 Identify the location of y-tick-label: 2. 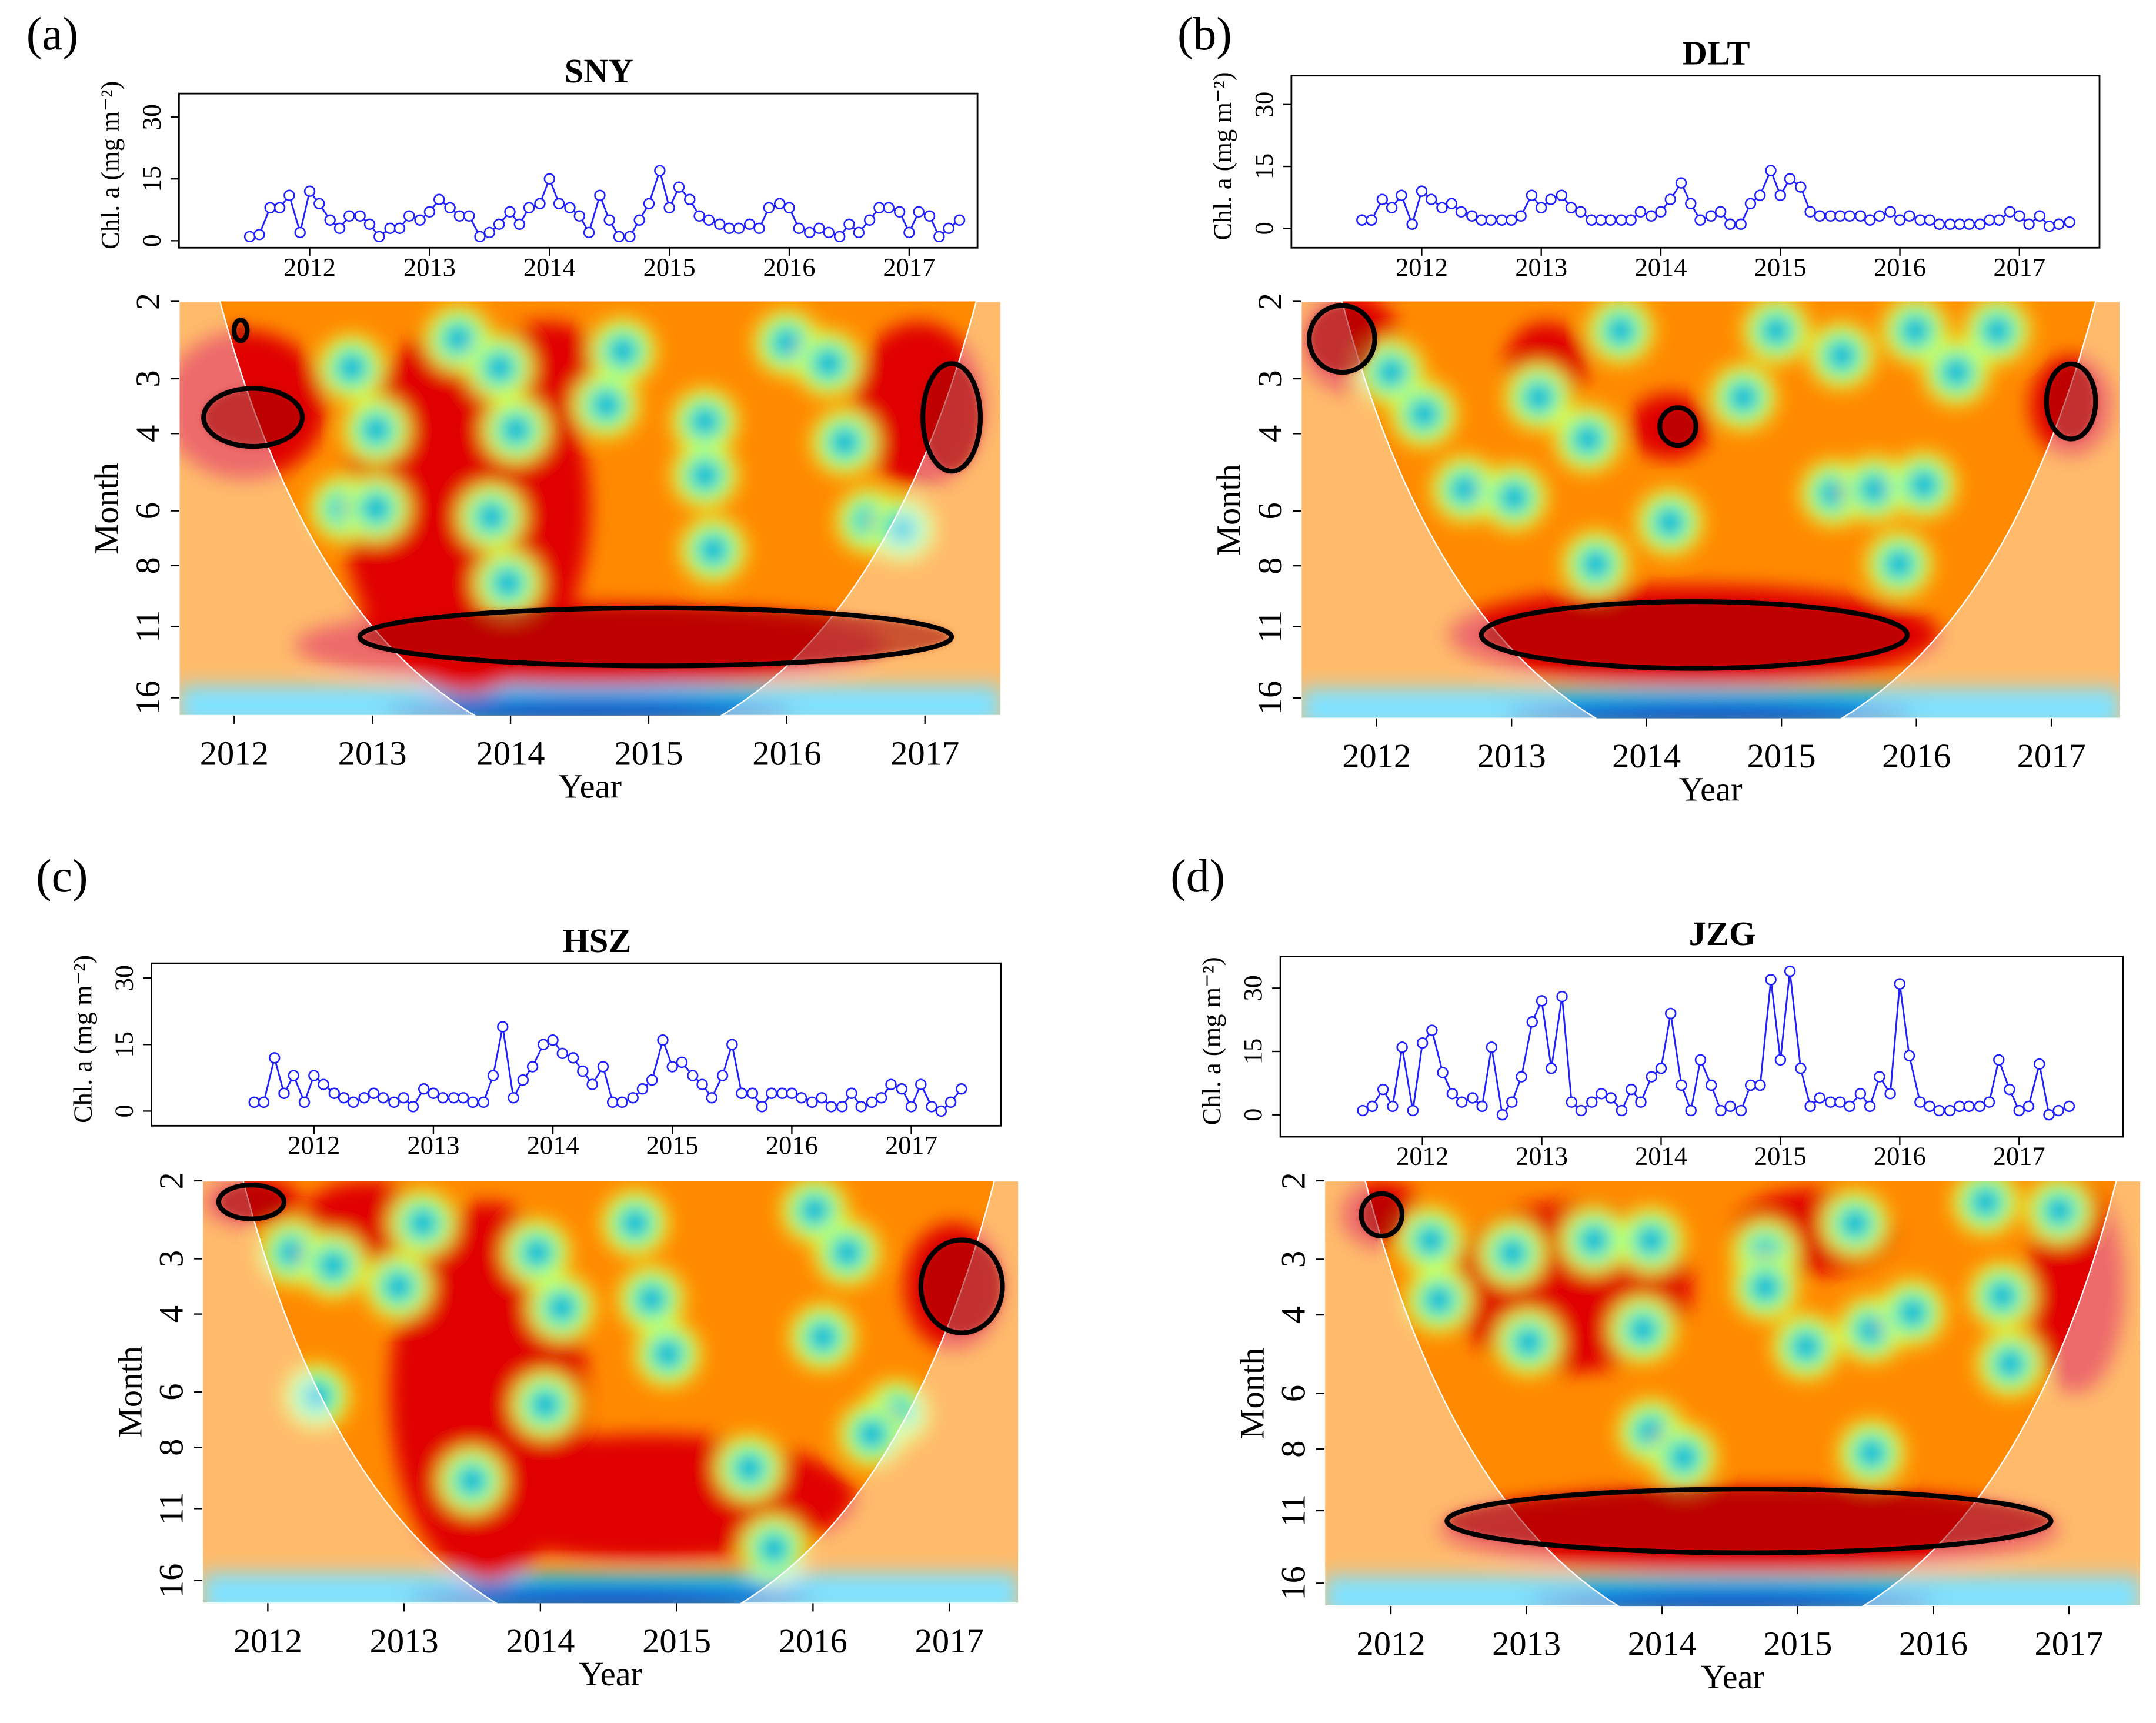
(148, 301).